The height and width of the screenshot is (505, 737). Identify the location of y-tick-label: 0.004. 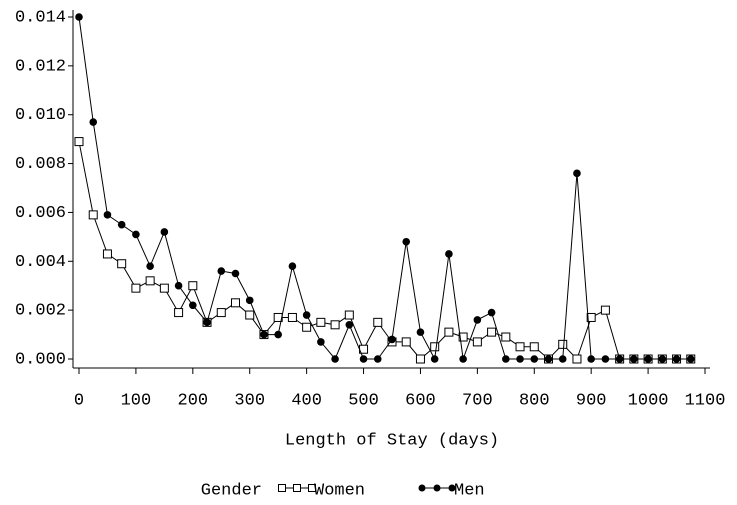
(40, 262).